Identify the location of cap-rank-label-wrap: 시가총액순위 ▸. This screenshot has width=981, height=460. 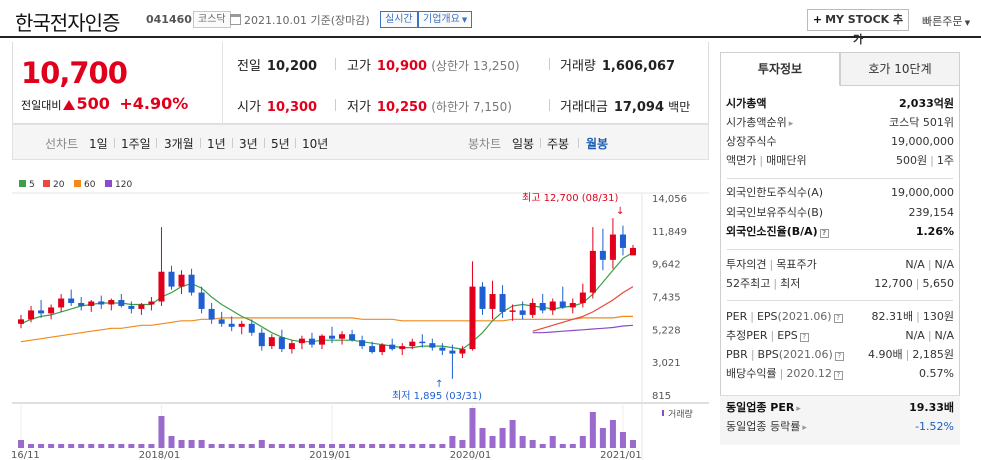
(759, 123).